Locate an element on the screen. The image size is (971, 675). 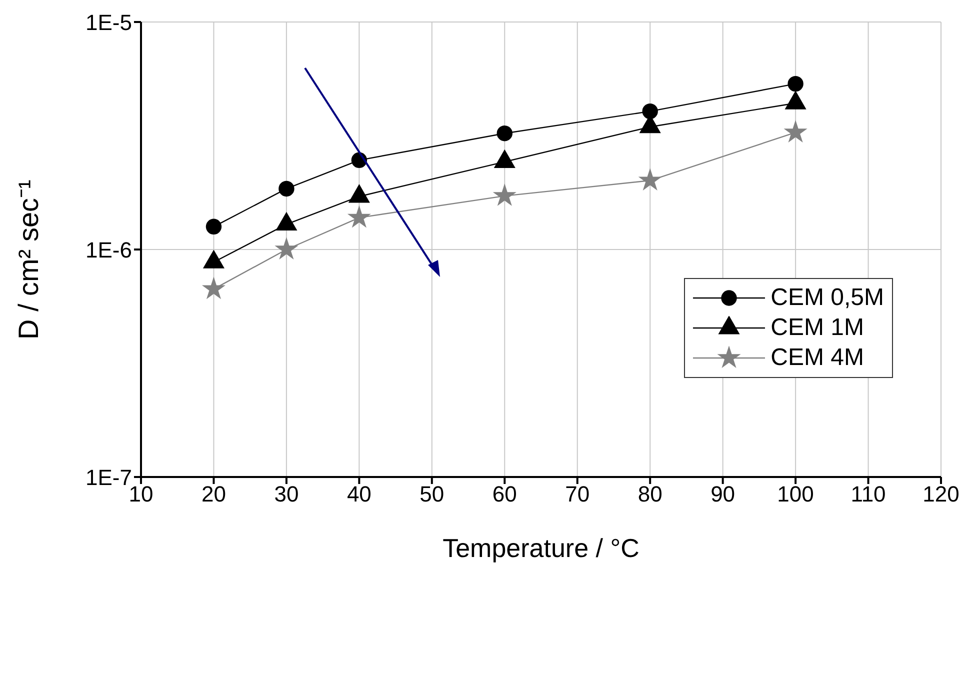
x-tick-label: 120 is located at coordinates (941, 494).